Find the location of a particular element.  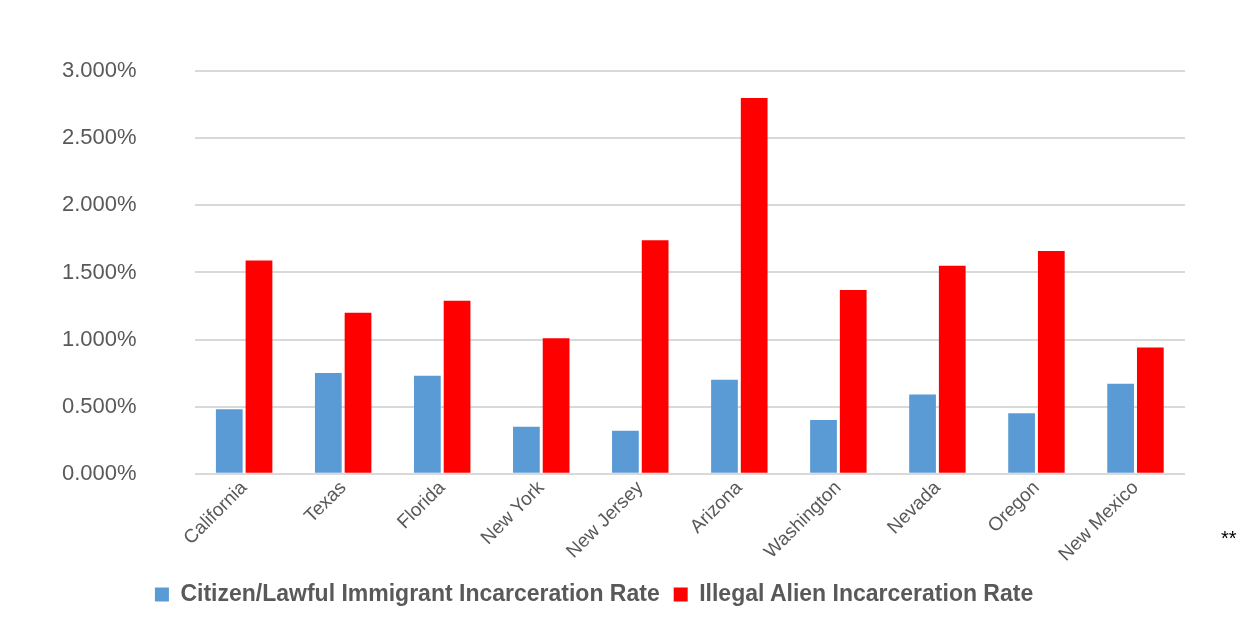

y-tick-label: 0.000% is located at coordinates (99, 472).